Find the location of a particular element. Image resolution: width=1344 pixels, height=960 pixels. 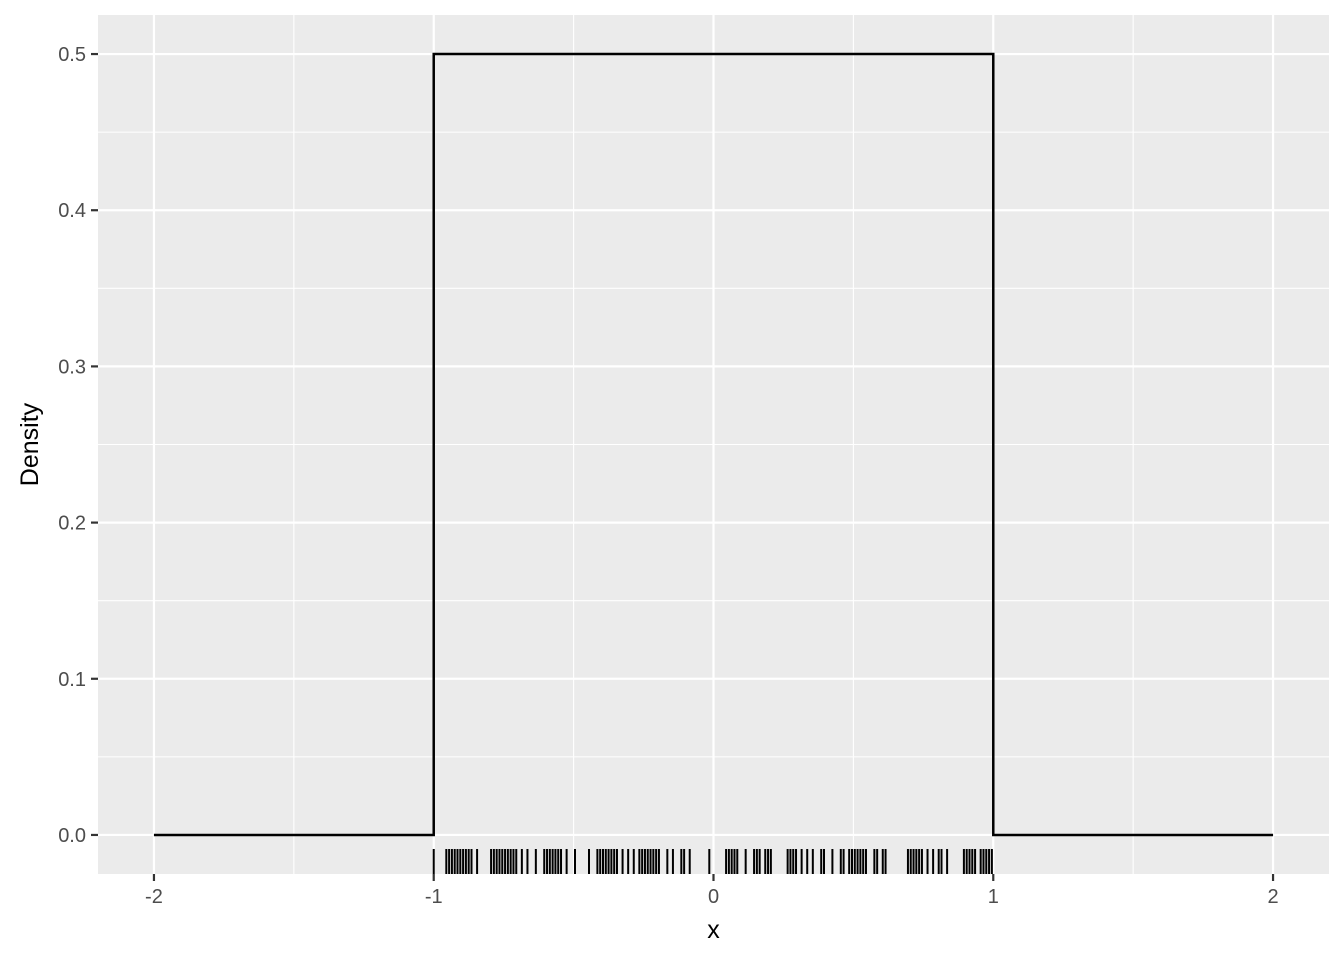

y-axis: 0.0 0.1 0.2 0.3 0.4 0.5 is located at coordinates (78, 445).